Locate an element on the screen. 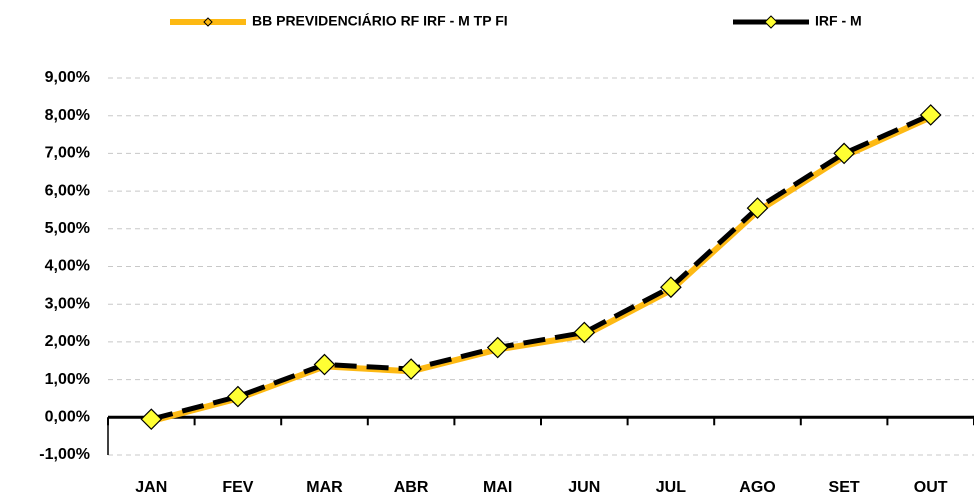  y-tick-label: -1,00% is located at coordinates (64, 454).